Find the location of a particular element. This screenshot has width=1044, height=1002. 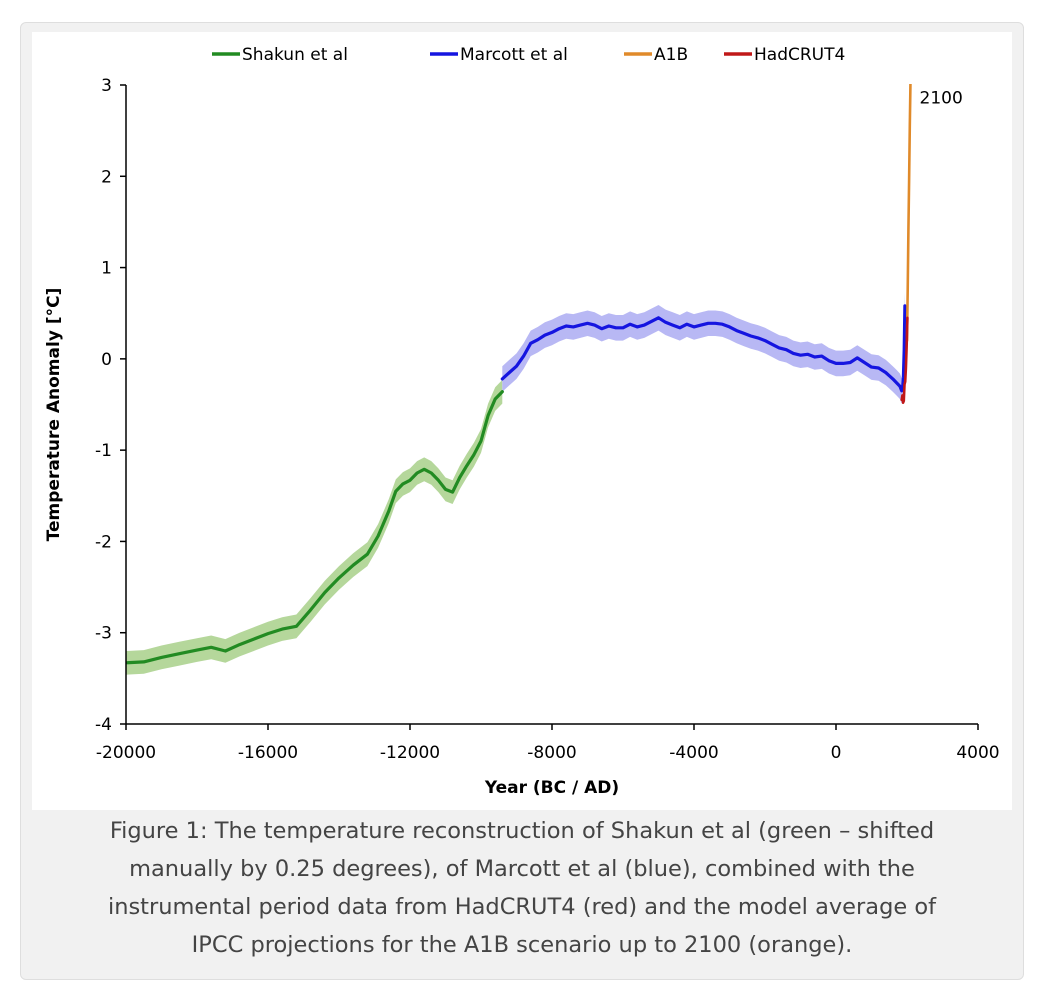

y-tick-label: -2 is located at coordinates (103, 542).